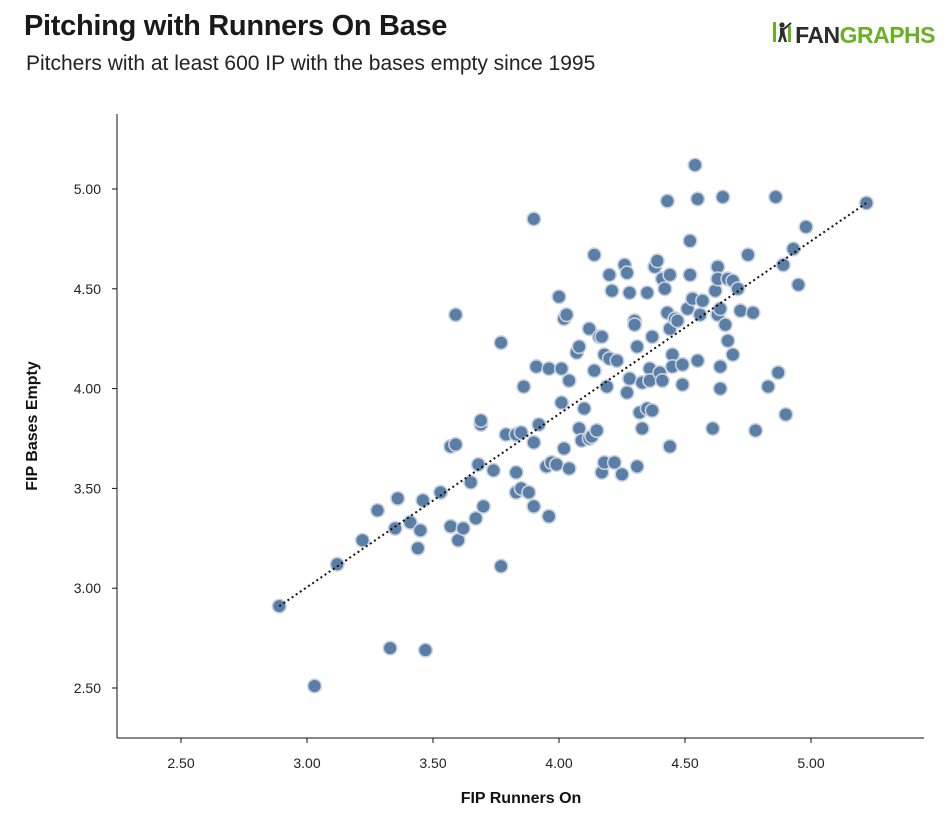 Image resolution: width=951 pixels, height=819 pixels. What do you see at coordinates (521, 798) in the screenshot?
I see `x-axis-title: FIP Runners On` at bounding box center [521, 798].